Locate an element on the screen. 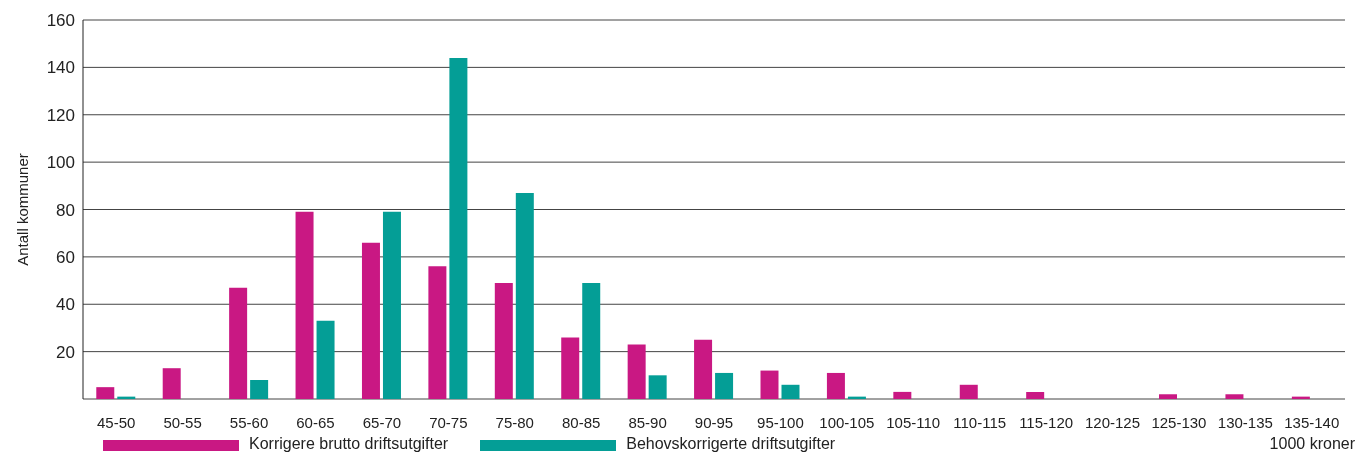 The height and width of the screenshot is (461, 1363). x-tick-label: 100-105 is located at coordinates (847, 422).